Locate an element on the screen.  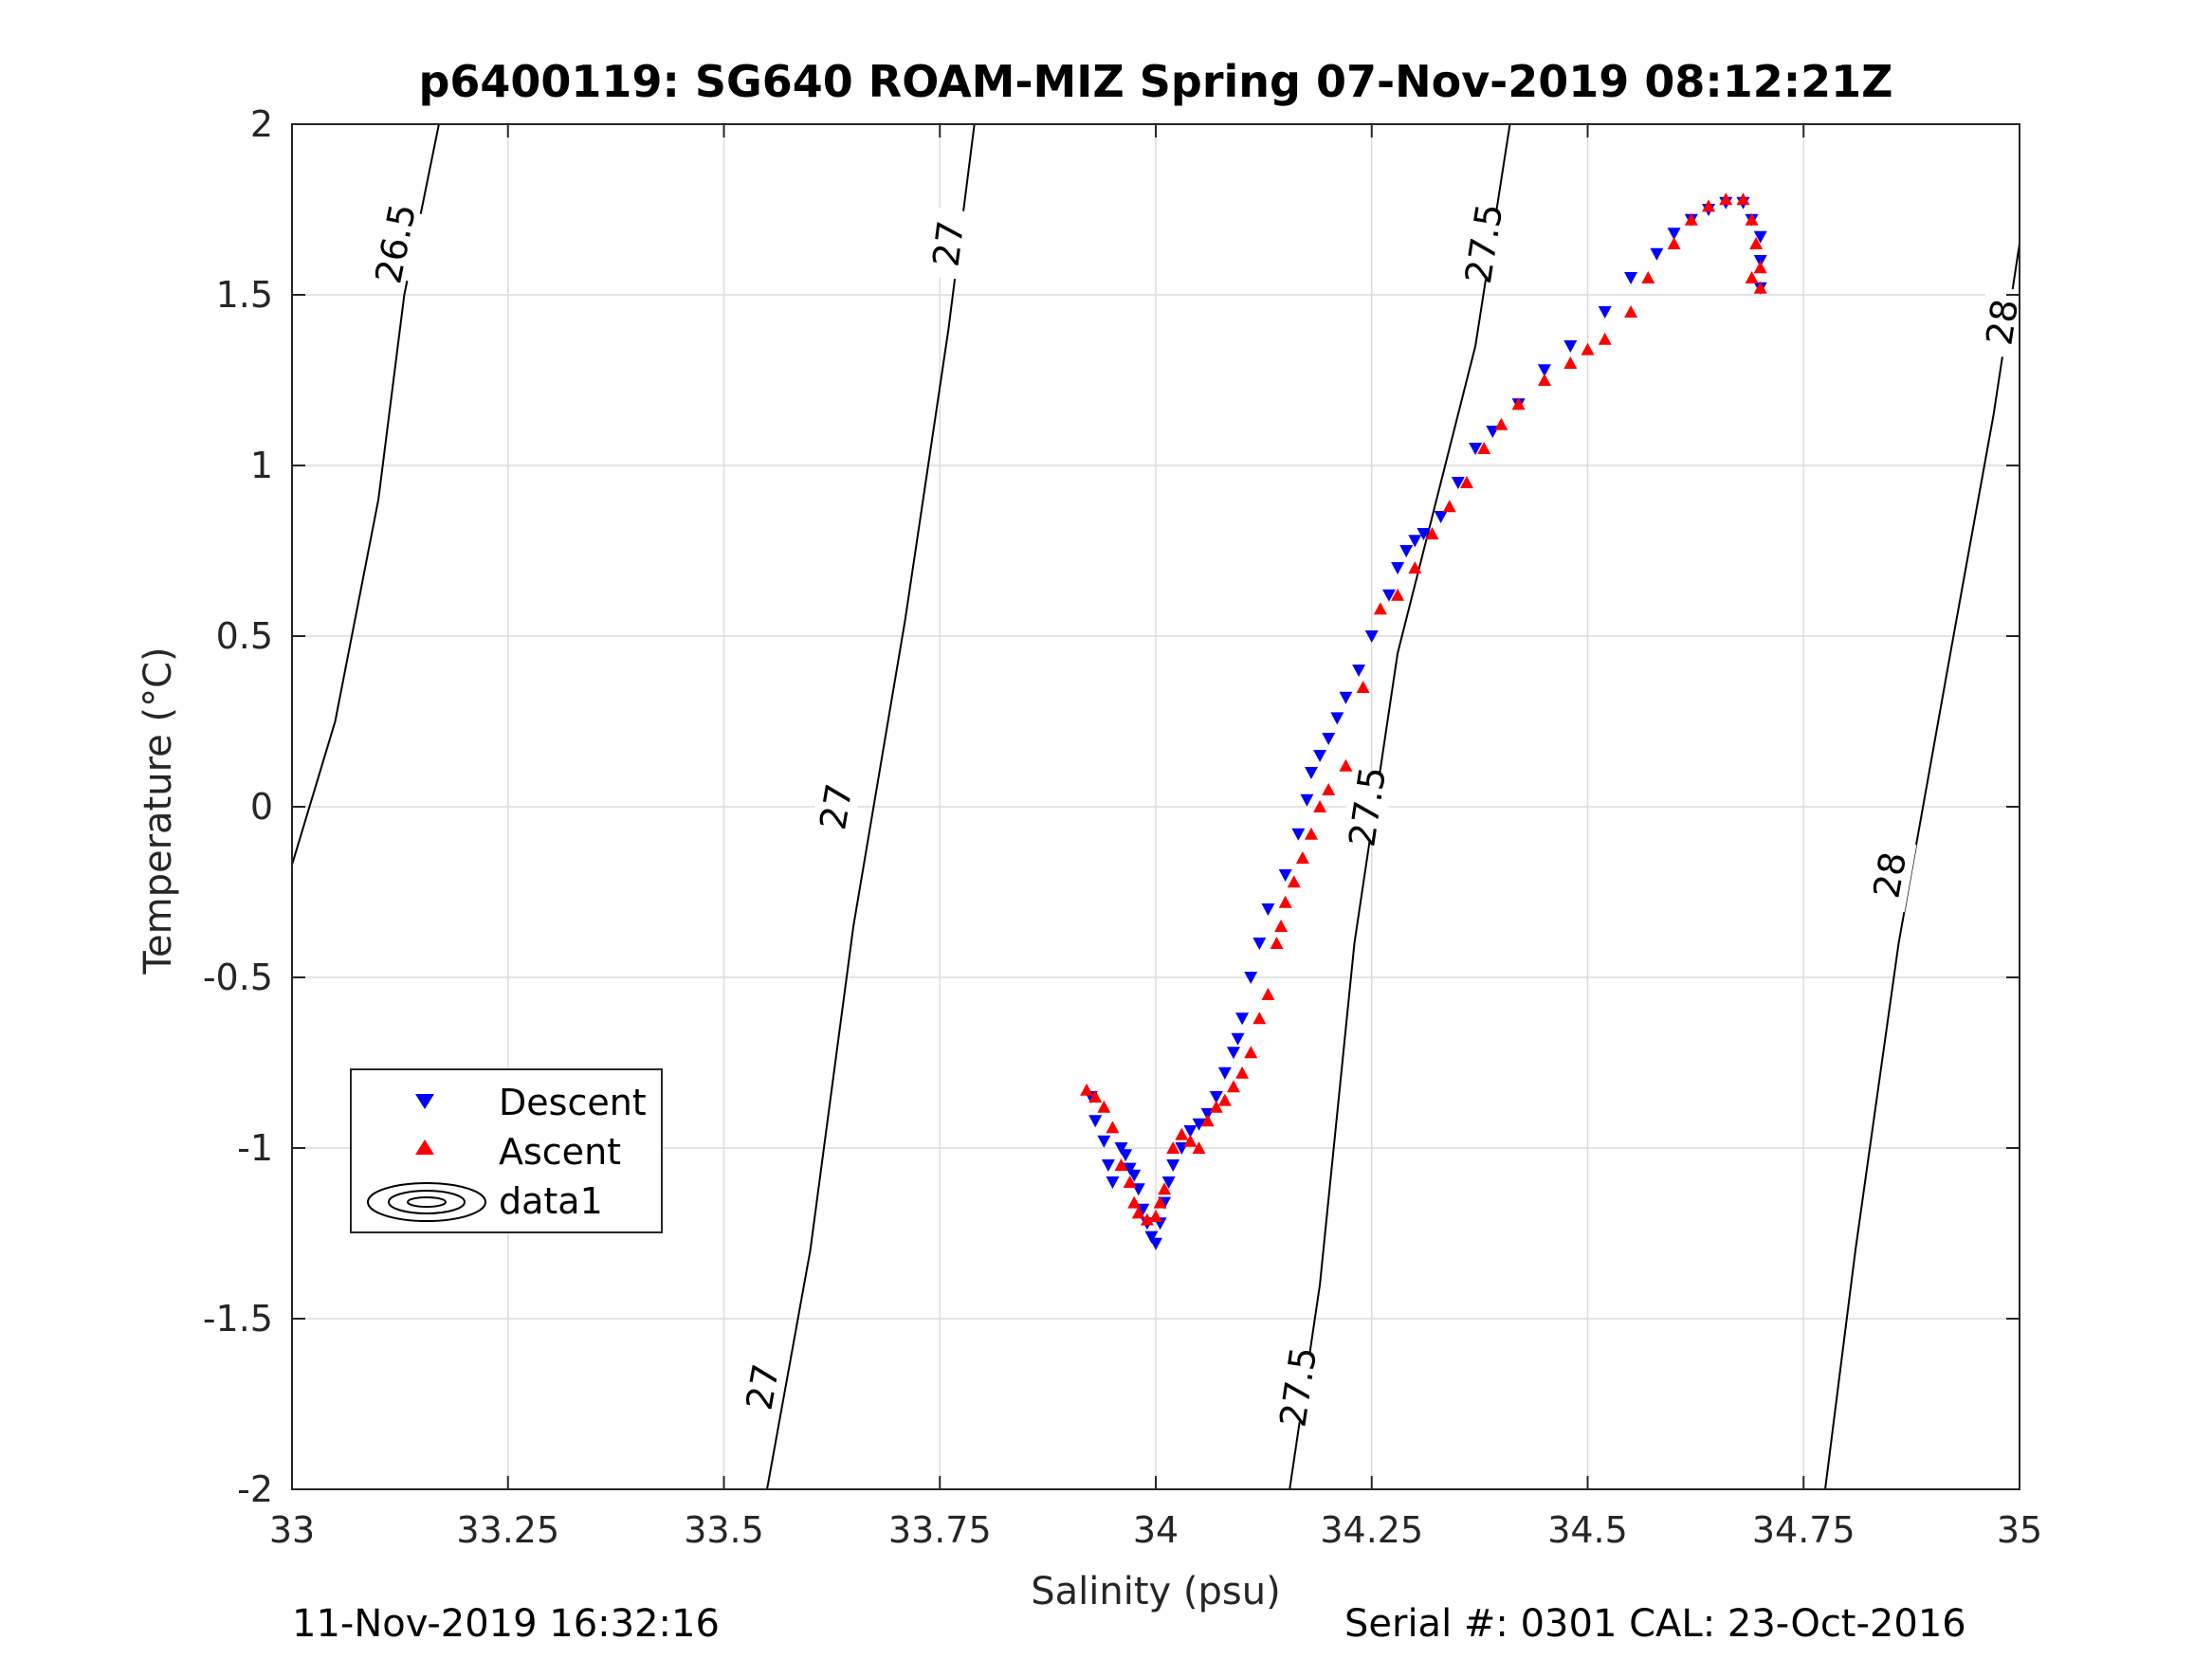
x-tick-label: 33.75 is located at coordinates (940, 1530).